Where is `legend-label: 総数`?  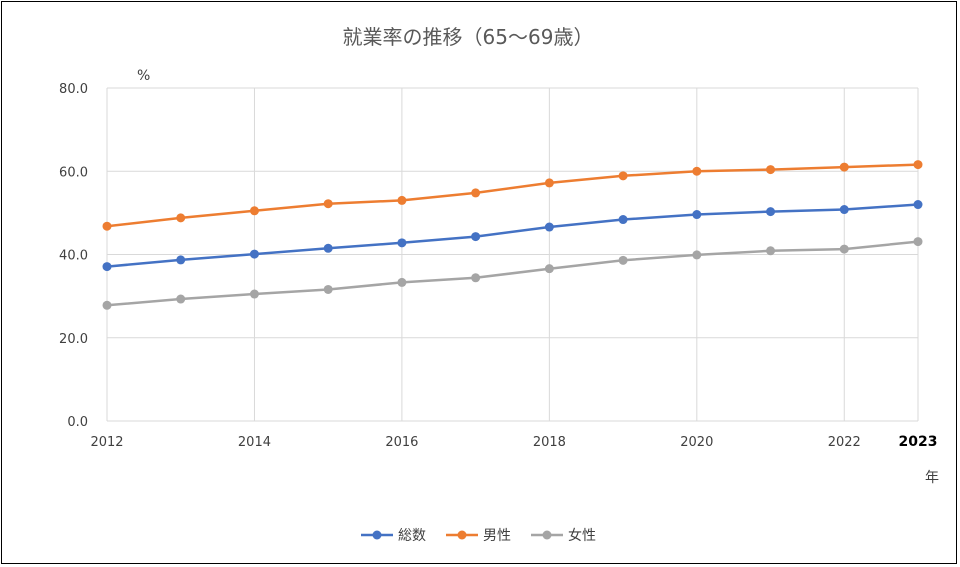 legend-label: 総数 is located at coordinates (412, 536).